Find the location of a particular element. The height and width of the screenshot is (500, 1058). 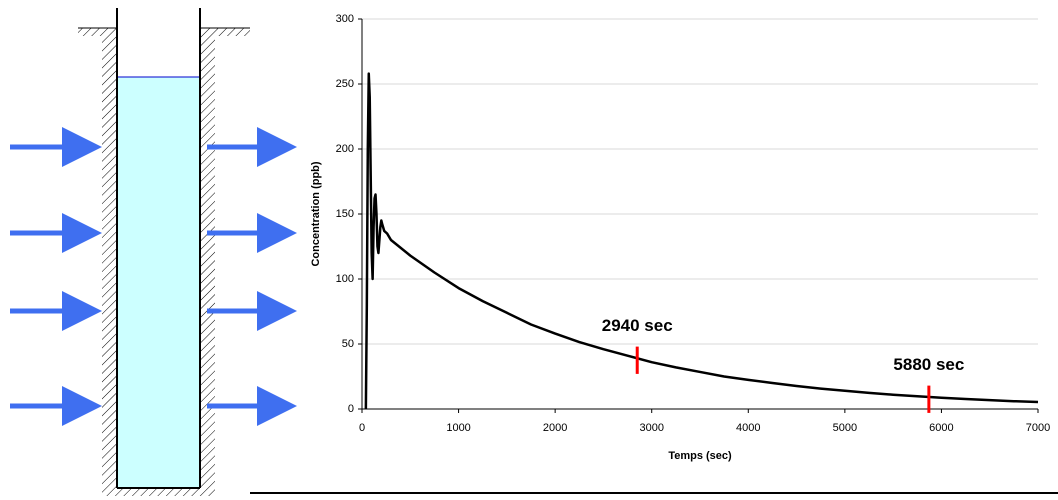

bottom-hatch is located at coordinates (158, 492).